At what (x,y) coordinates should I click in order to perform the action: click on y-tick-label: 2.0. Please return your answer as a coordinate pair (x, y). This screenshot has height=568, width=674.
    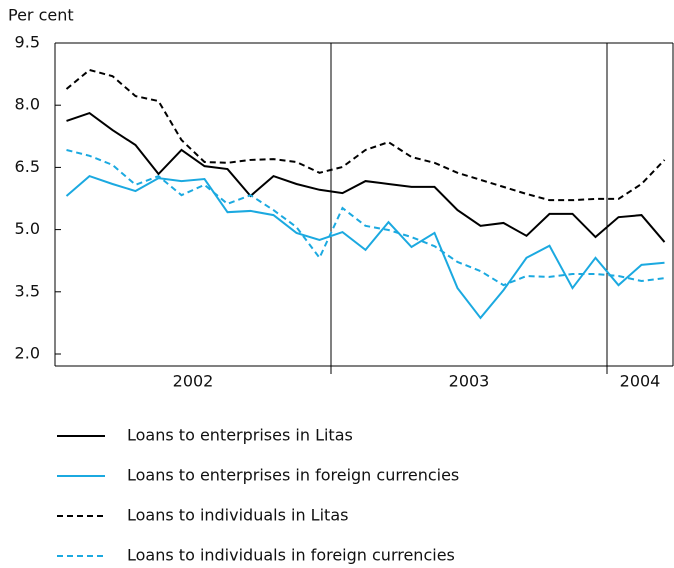
    Looking at the image, I should click on (27, 353).